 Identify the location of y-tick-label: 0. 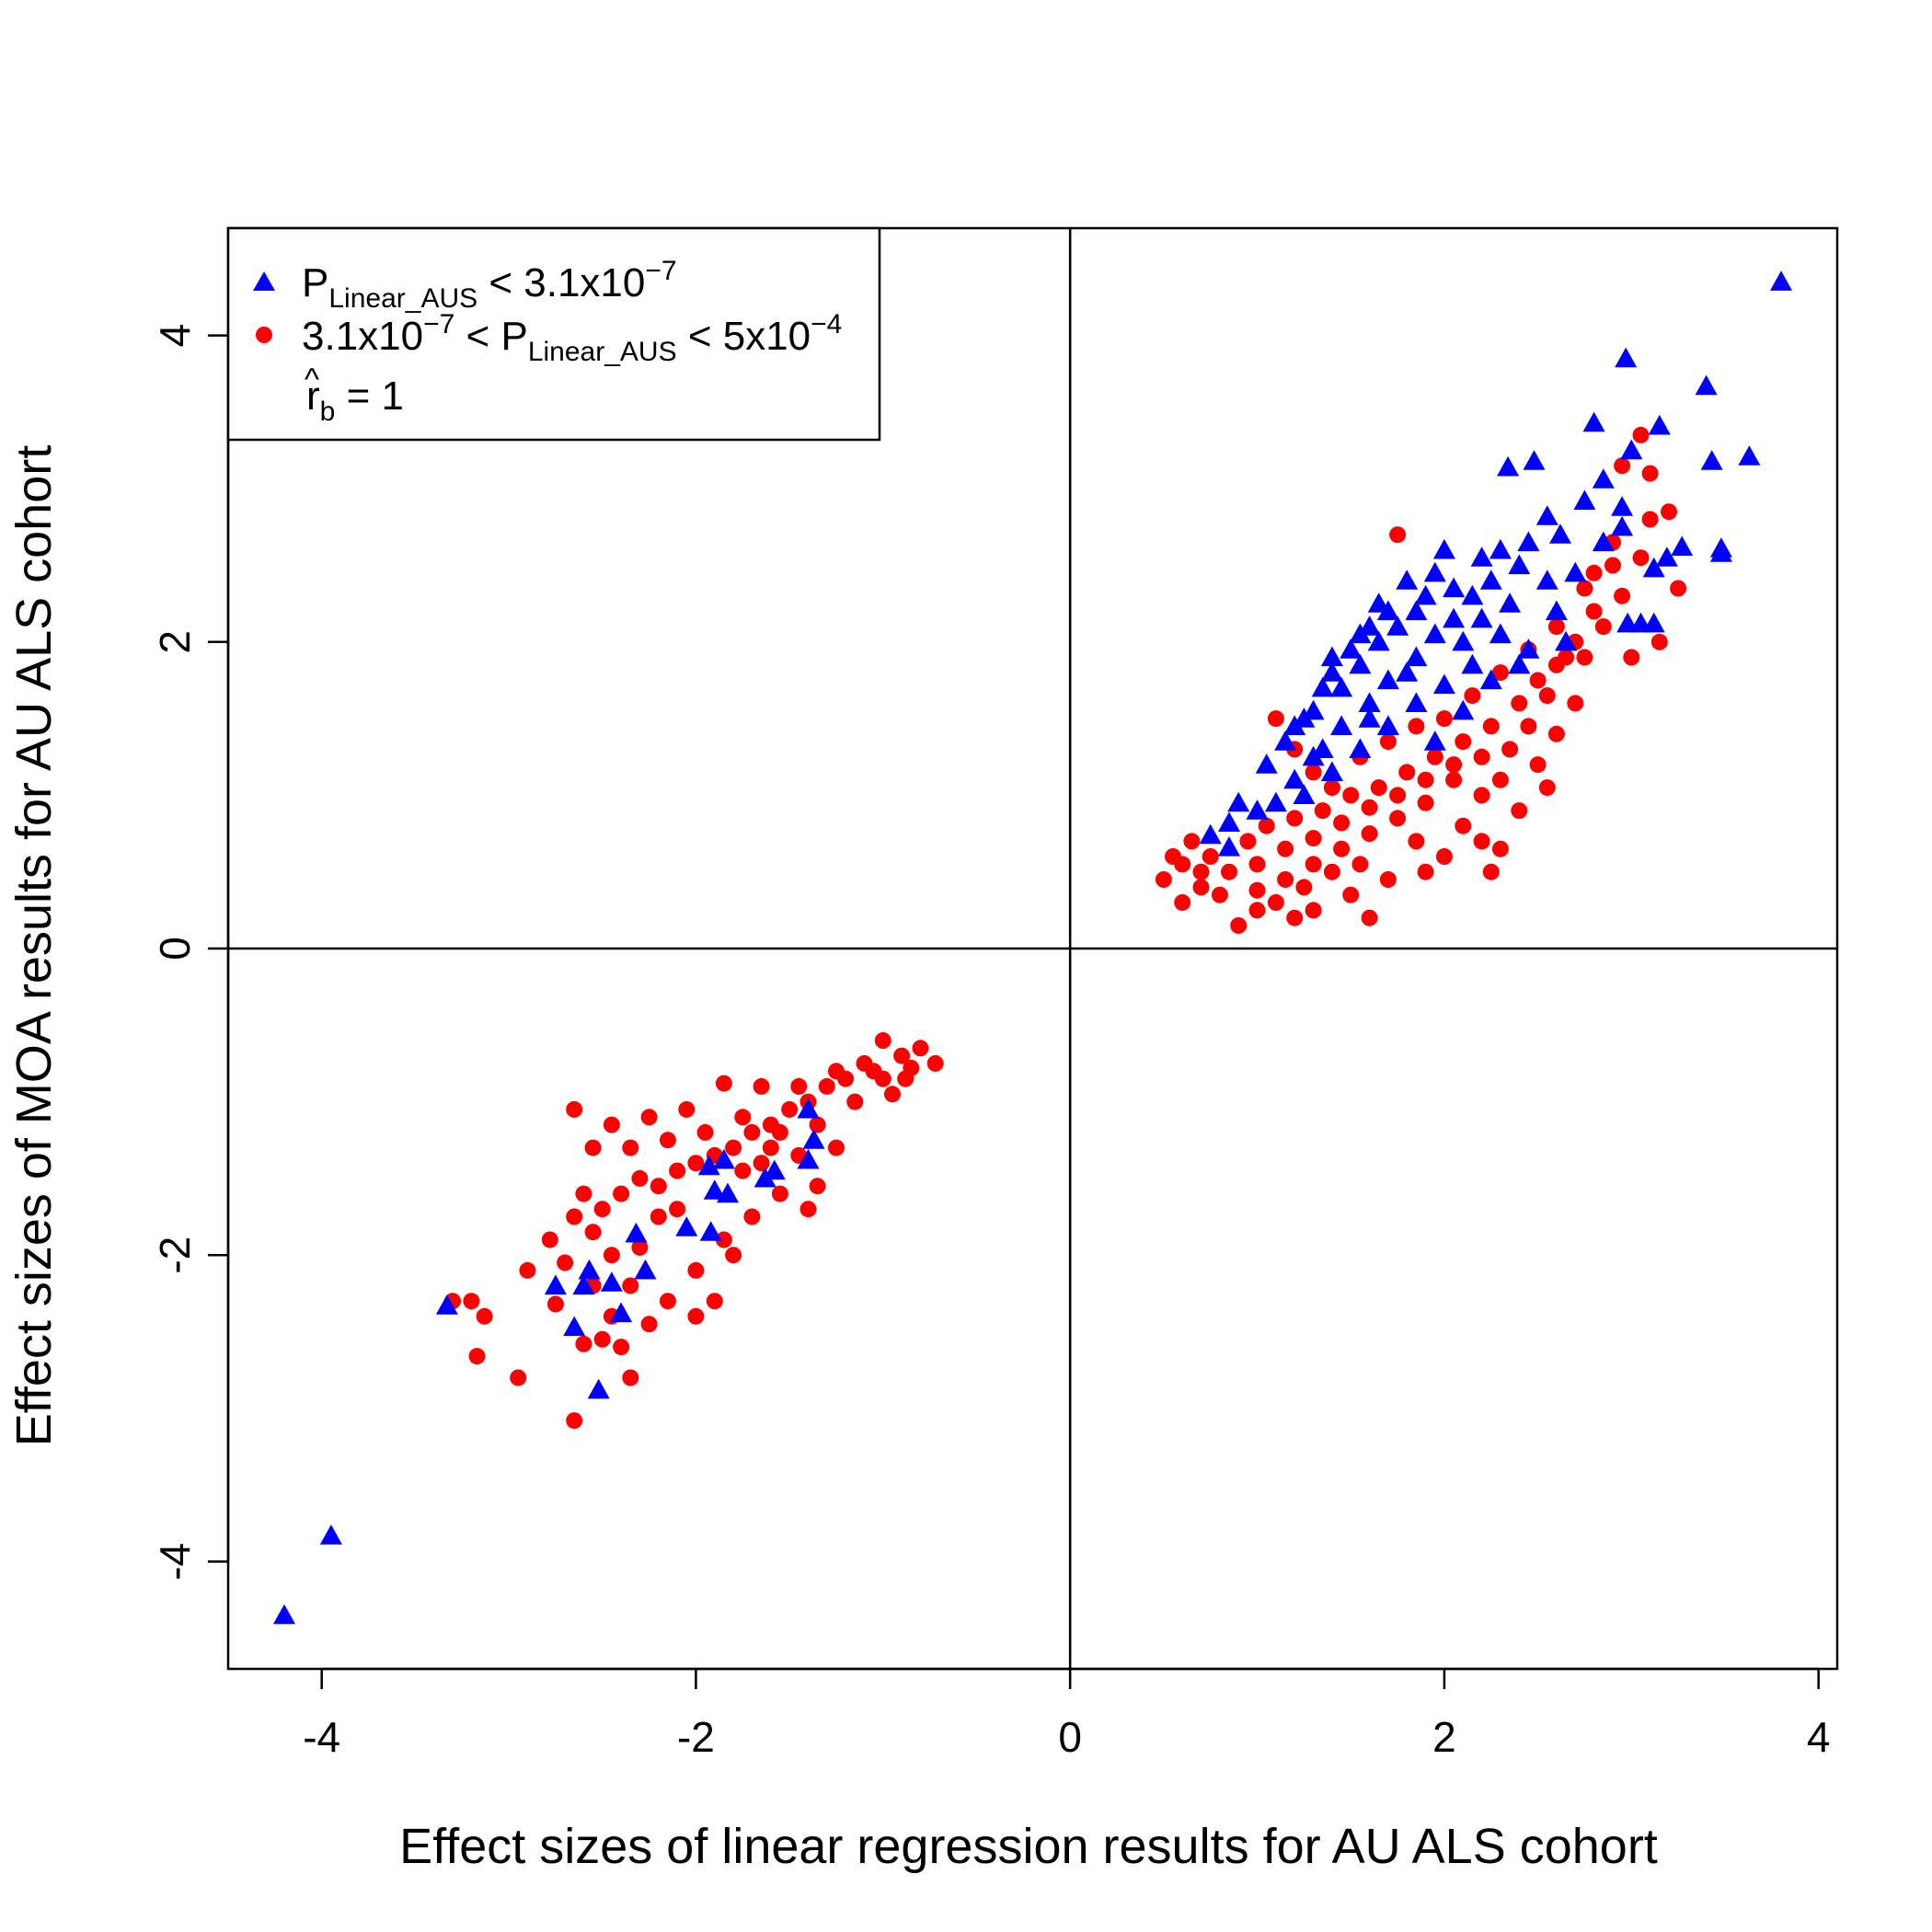
(175, 949).